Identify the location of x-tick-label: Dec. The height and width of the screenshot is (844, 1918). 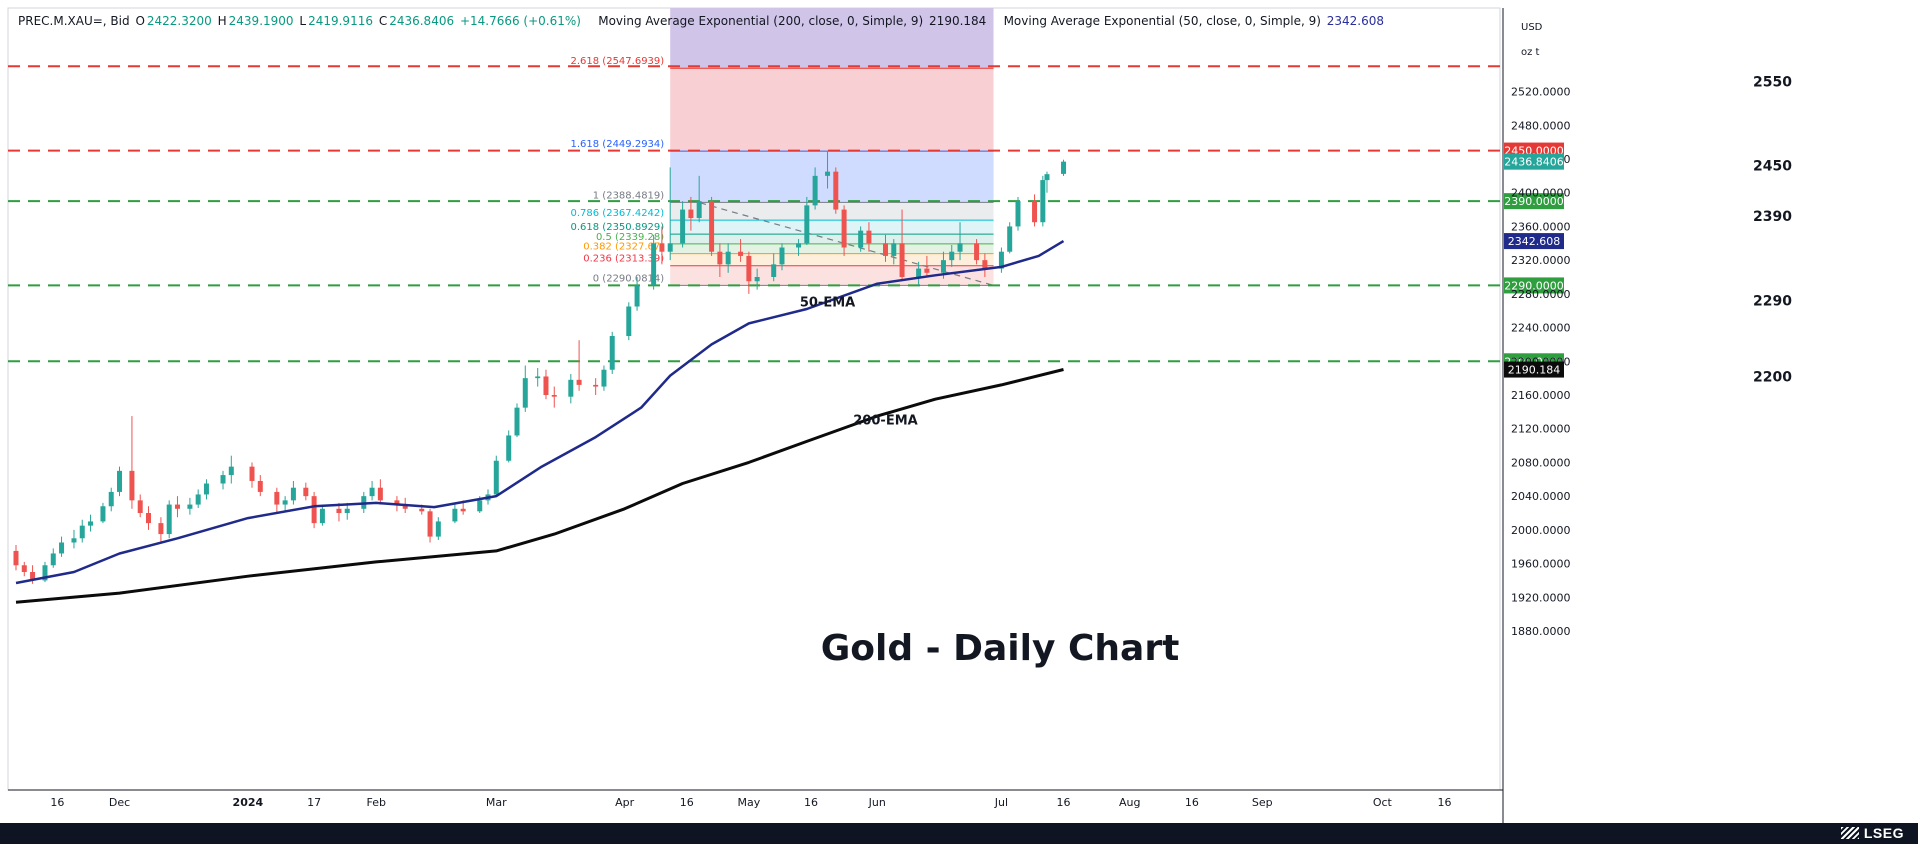
(119, 802).